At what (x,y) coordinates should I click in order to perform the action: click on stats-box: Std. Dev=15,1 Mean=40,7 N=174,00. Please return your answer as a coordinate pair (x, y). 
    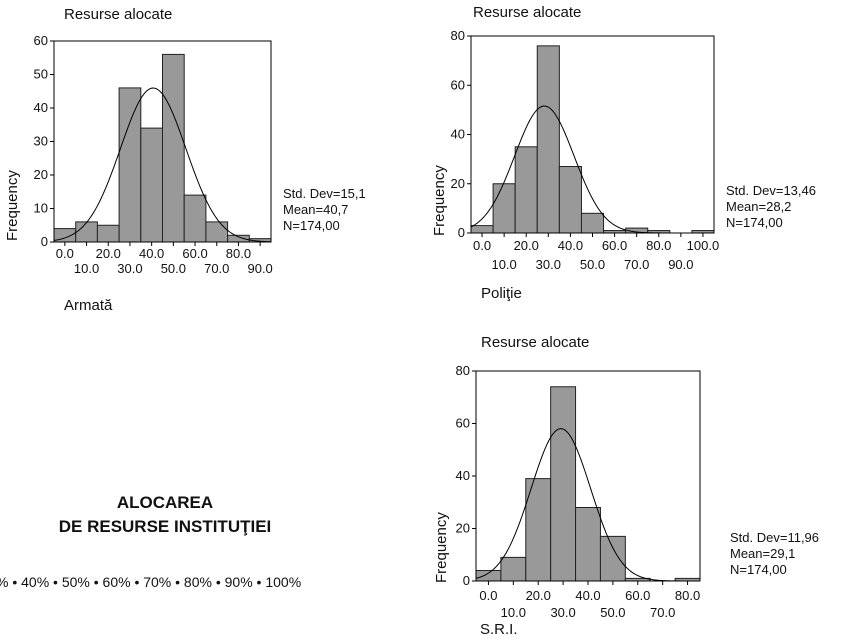
    Looking at the image, I should click on (324, 210).